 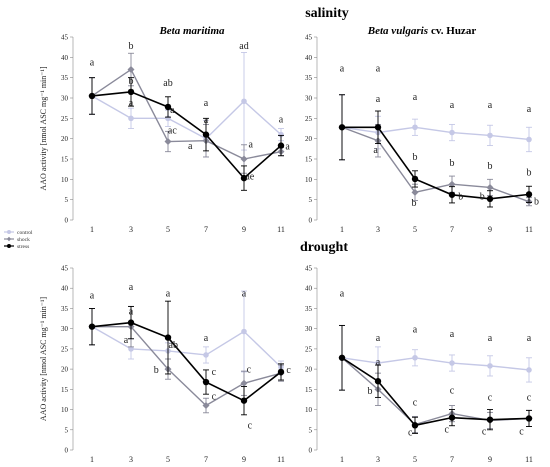 I want to click on x-tick-label: 1, so click(x=92, y=229).